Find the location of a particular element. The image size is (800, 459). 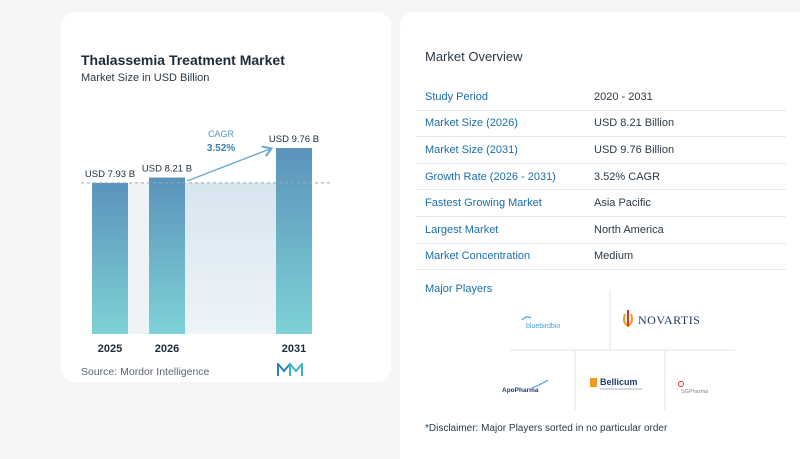

data-label-2025: USD 7.93 B is located at coordinates (110, 174).